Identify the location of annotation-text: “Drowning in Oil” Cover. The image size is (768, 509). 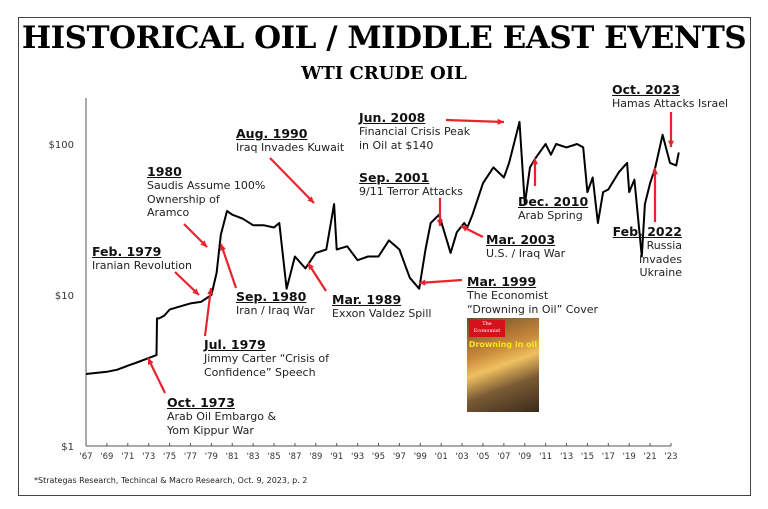
(533, 309).